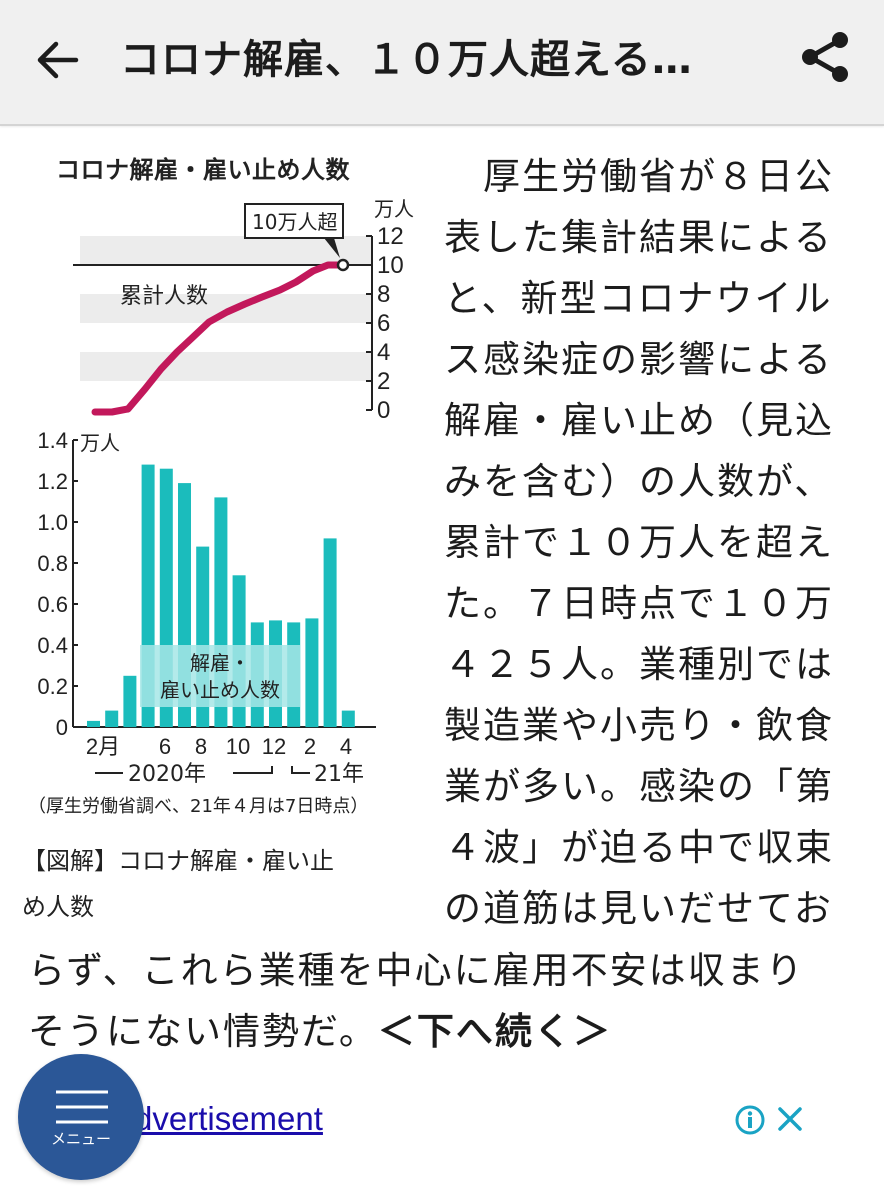 The width and height of the screenshot is (884, 1200). I want to click on year-2020-label: 2020年, so click(167, 774).